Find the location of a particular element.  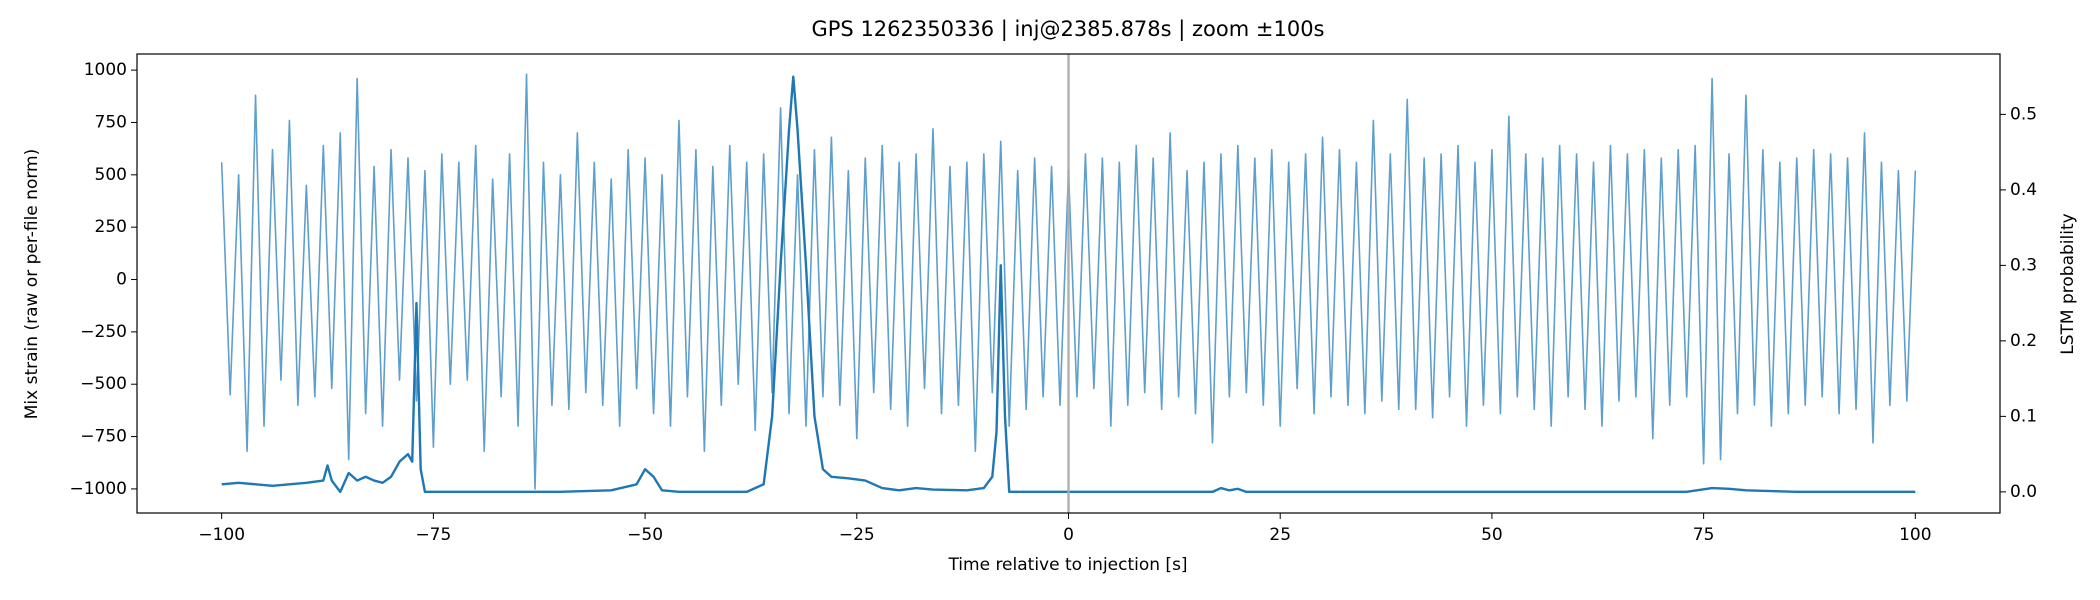

y2-tick-label: 0.2 is located at coordinates (2023, 341).